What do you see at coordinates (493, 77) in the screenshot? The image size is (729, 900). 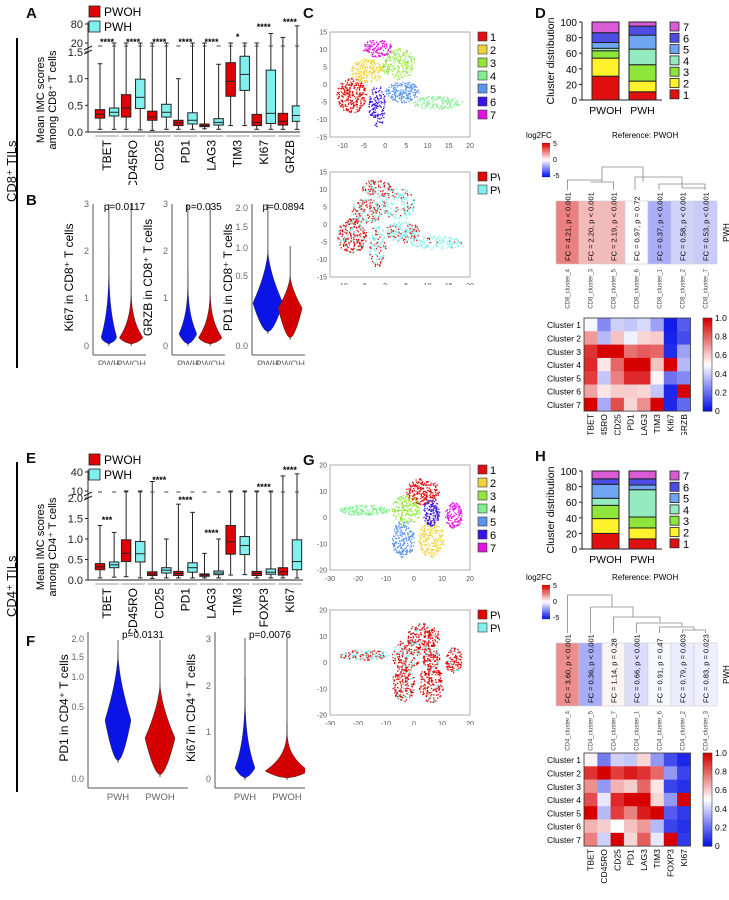 I see `cluster-legend-label-4: 4` at bounding box center [493, 77].